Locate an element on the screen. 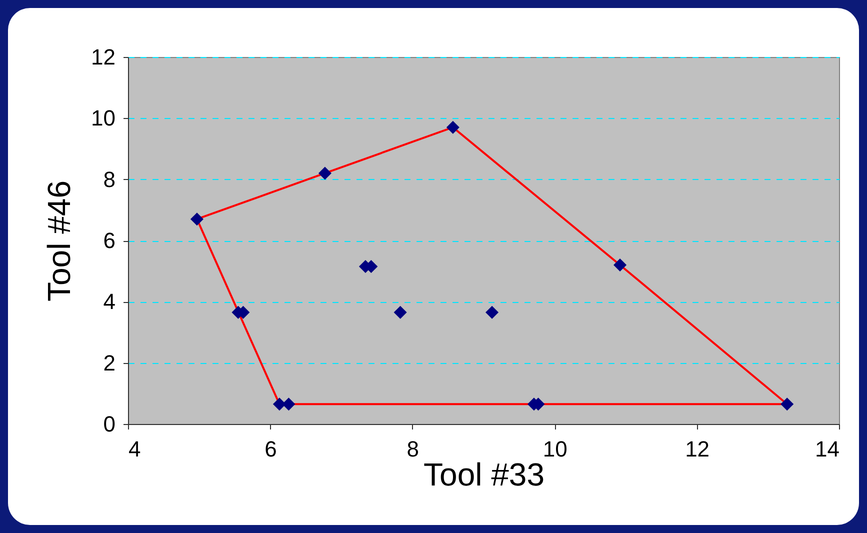 The image size is (867, 533). y-tick-label: 0 is located at coordinates (109, 424).